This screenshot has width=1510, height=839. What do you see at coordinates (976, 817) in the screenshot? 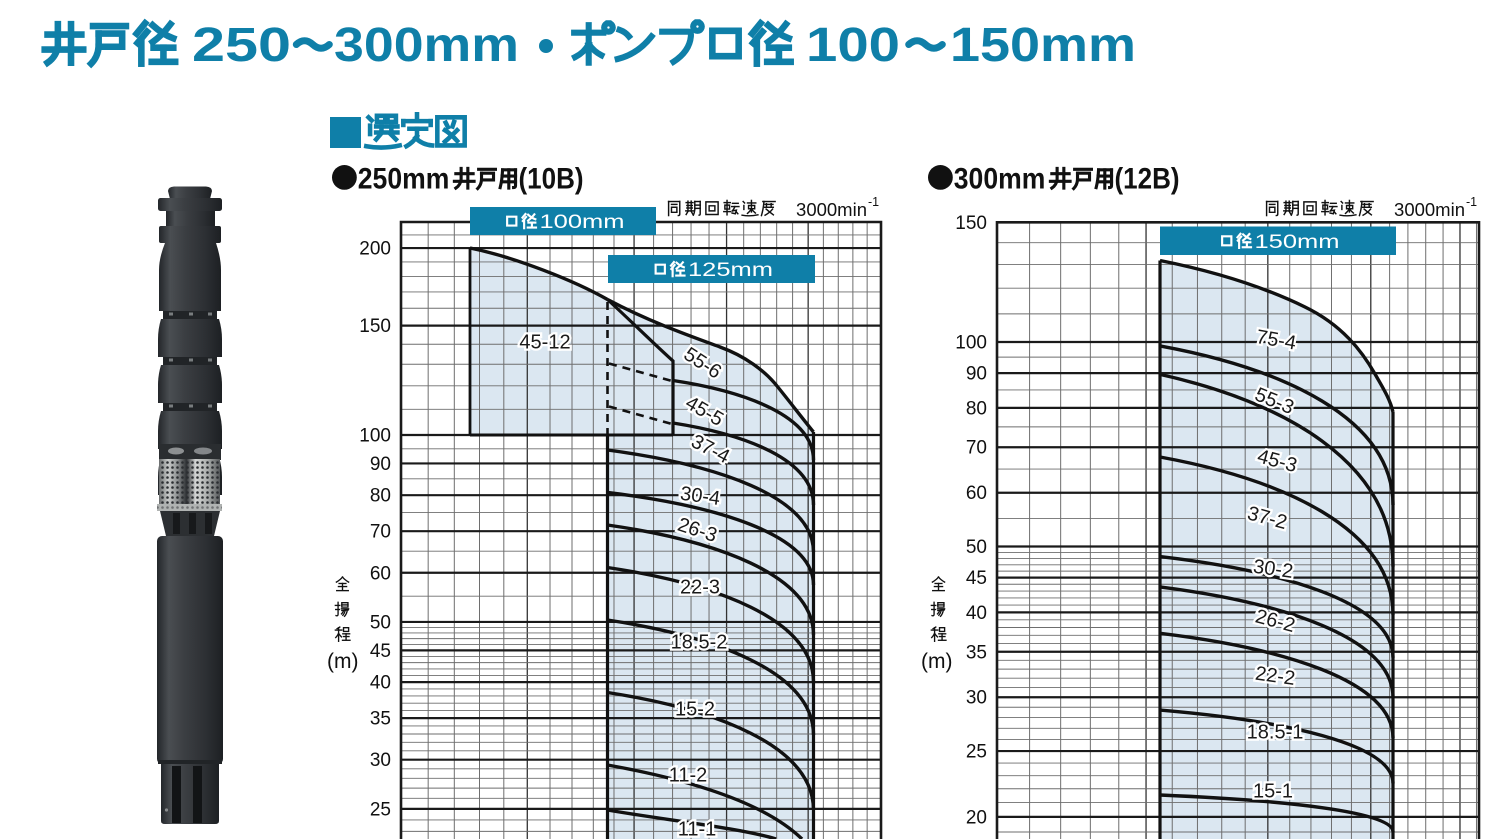
I see `svg-text: 20` at bounding box center [976, 817].